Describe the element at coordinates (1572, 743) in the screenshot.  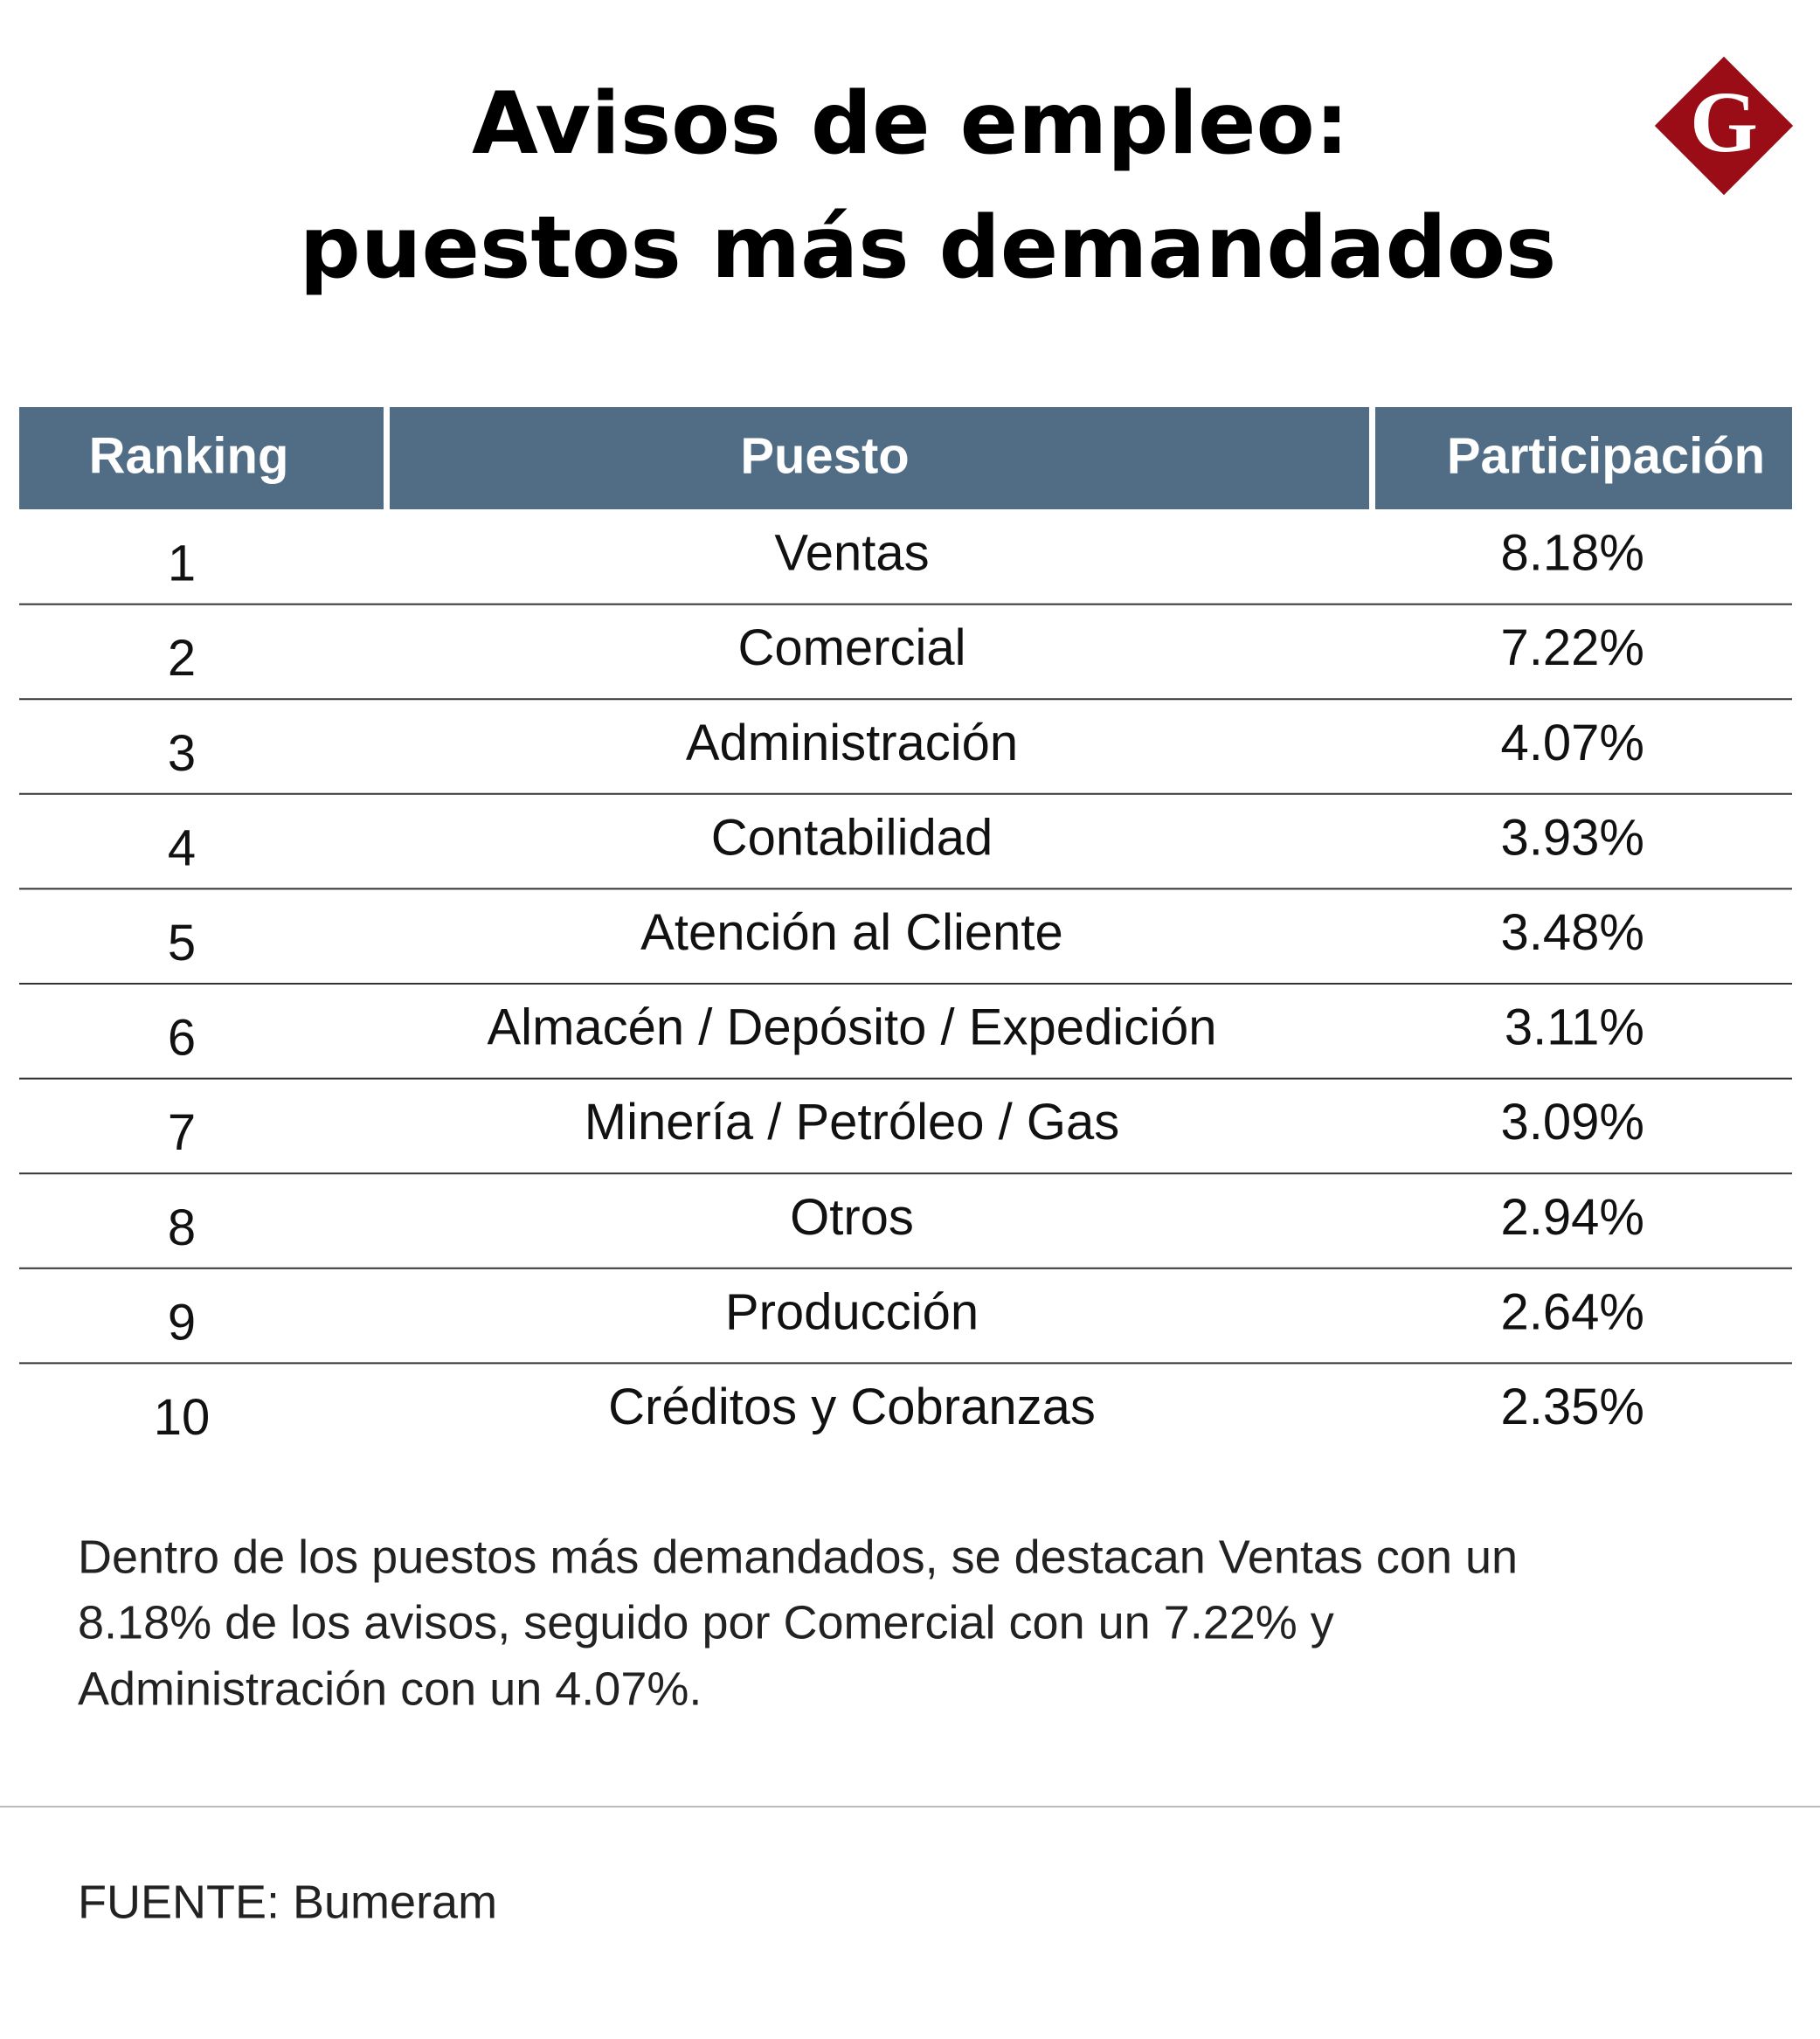
I see `share-cell: 4.07%` at that location.